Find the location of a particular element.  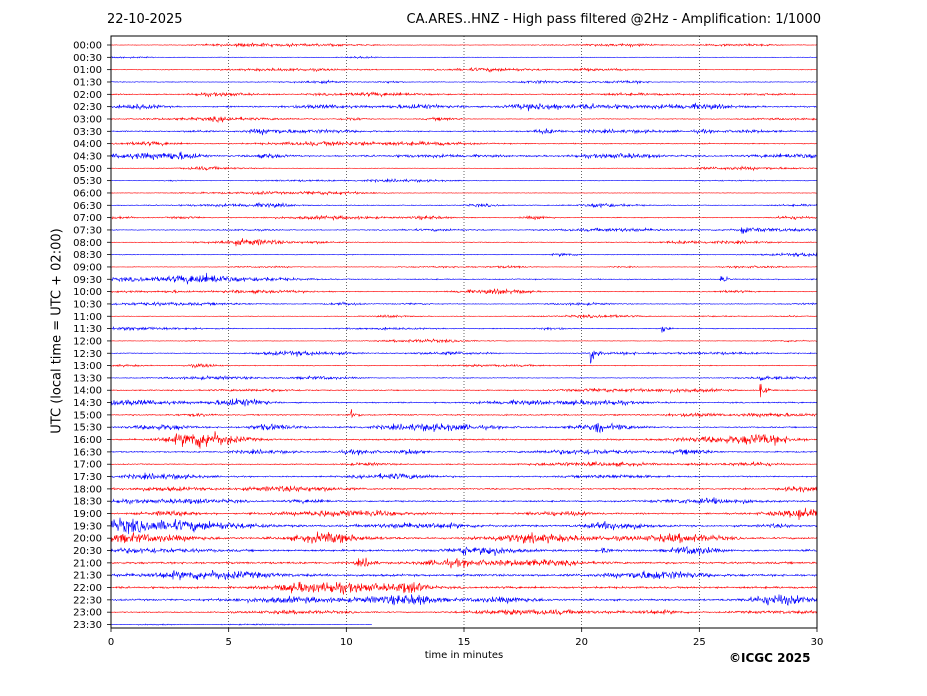

row-label: 00:30 is located at coordinates (87, 58).